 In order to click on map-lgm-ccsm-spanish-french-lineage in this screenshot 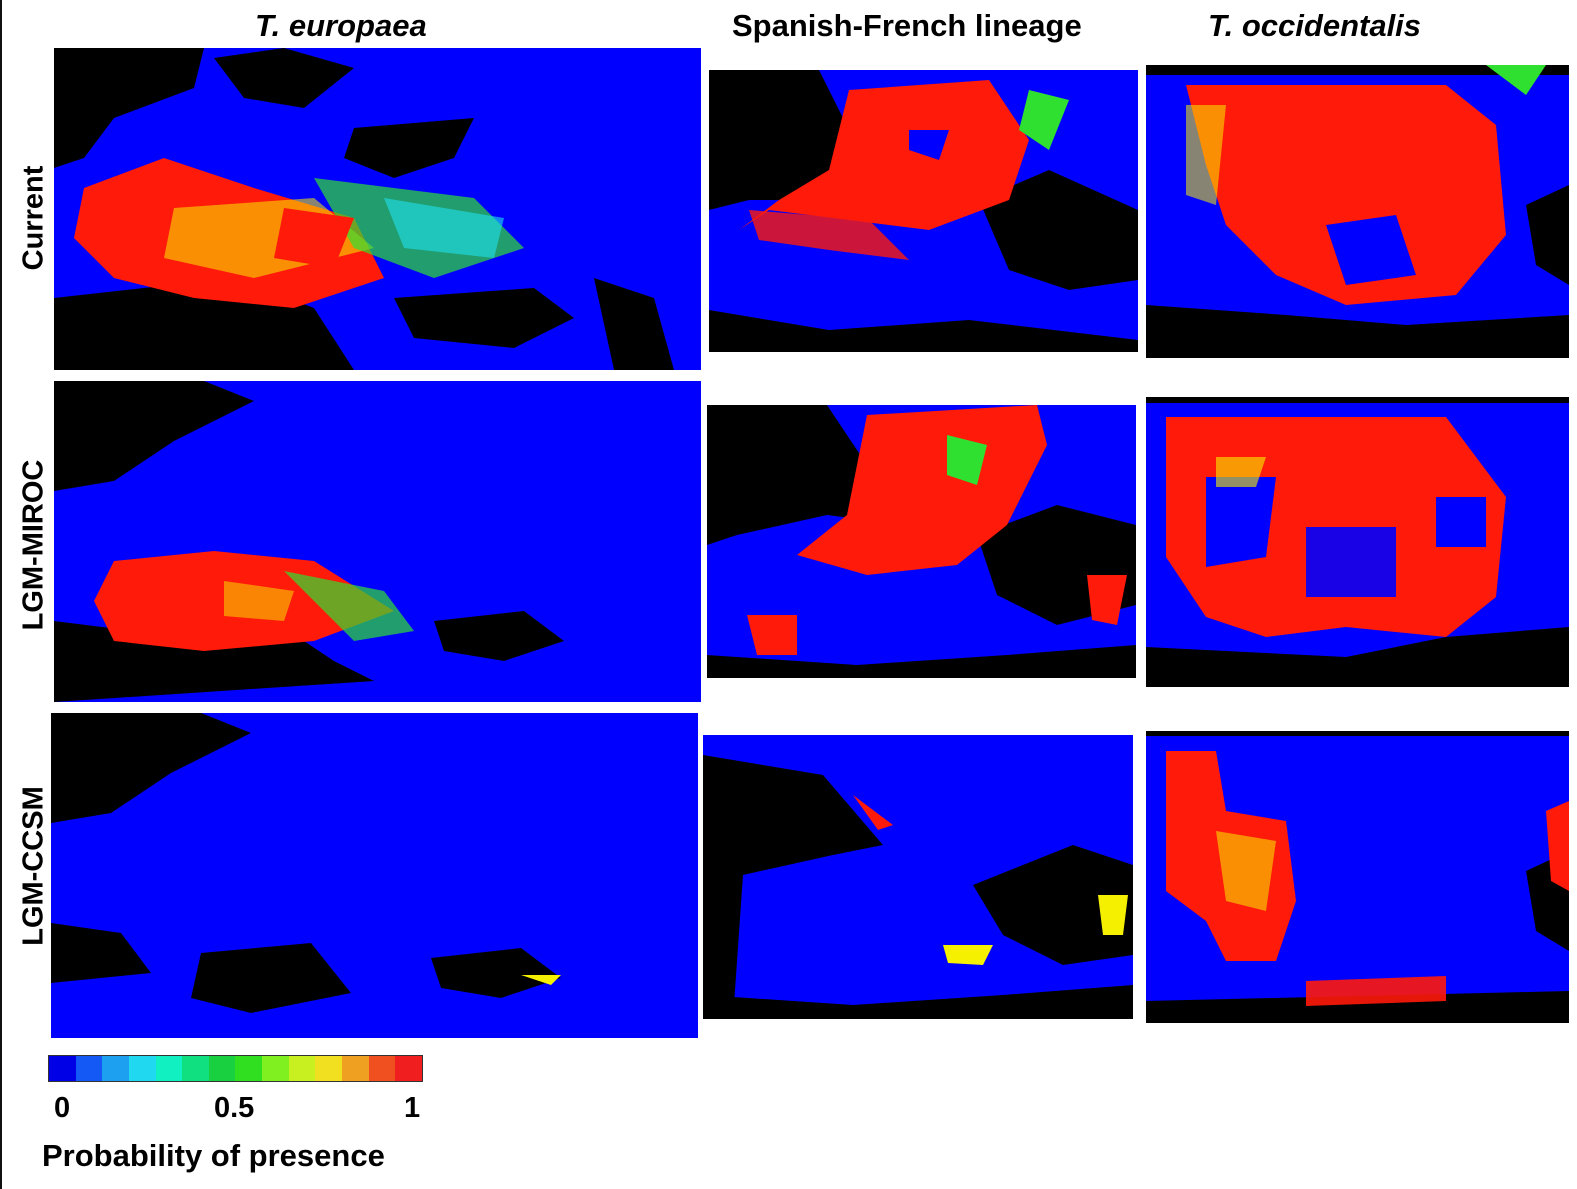, I will do `click(918, 877)`.